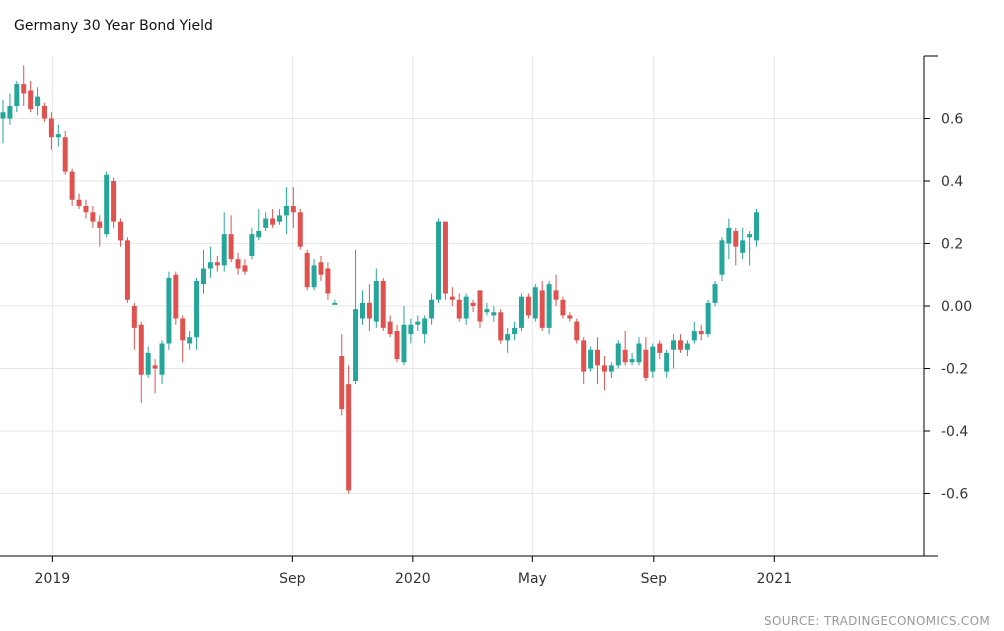 The image size is (1004, 631). What do you see at coordinates (956, 307) in the screenshot?
I see `y-tick-label-3: 0.00` at bounding box center [956, 307].